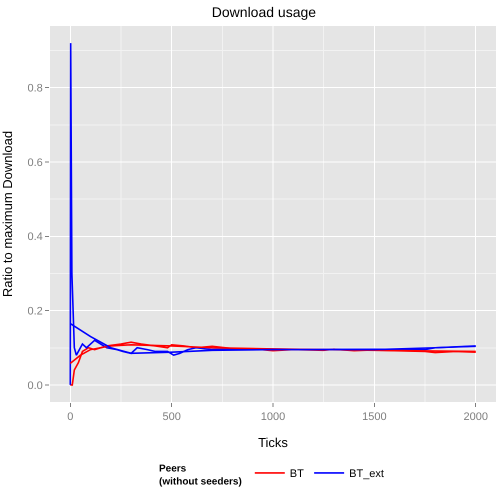 This screenshot has width=498, height=496. I want to click on x-tick-label: 2000, so click(475, 417).